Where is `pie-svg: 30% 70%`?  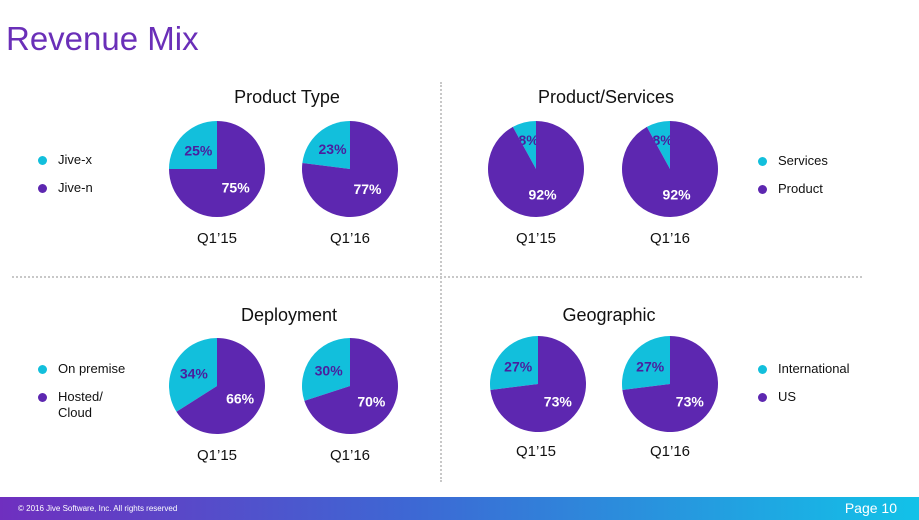 pie-svg: 30% 70% is located at coordinates (350, 386).